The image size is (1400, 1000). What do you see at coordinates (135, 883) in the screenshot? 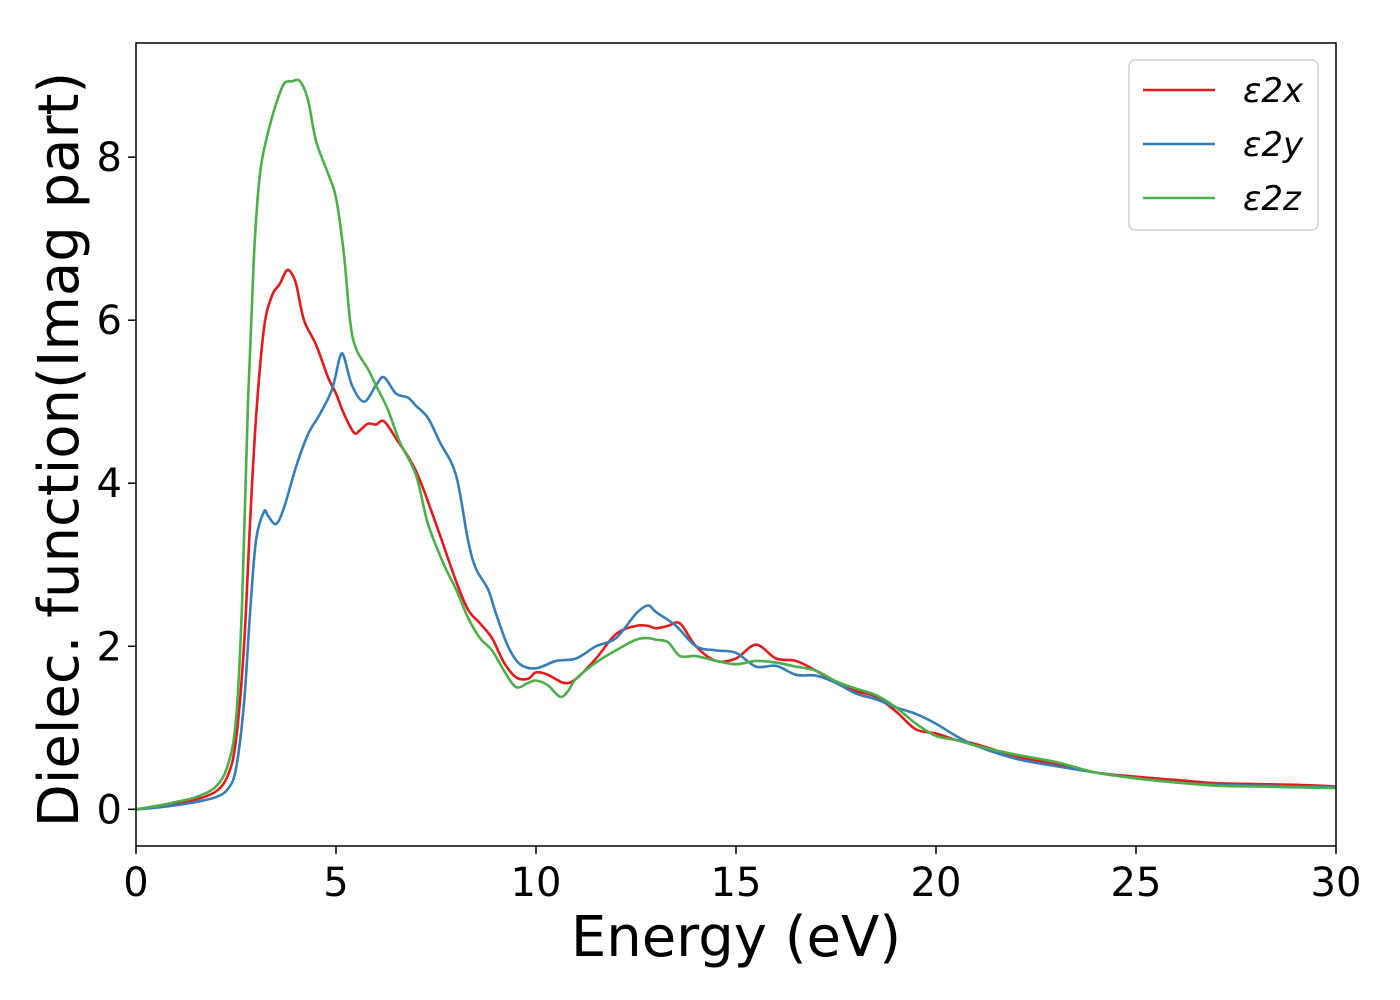
I see `x-tick-label: 0` at bounding box center [135, 883].